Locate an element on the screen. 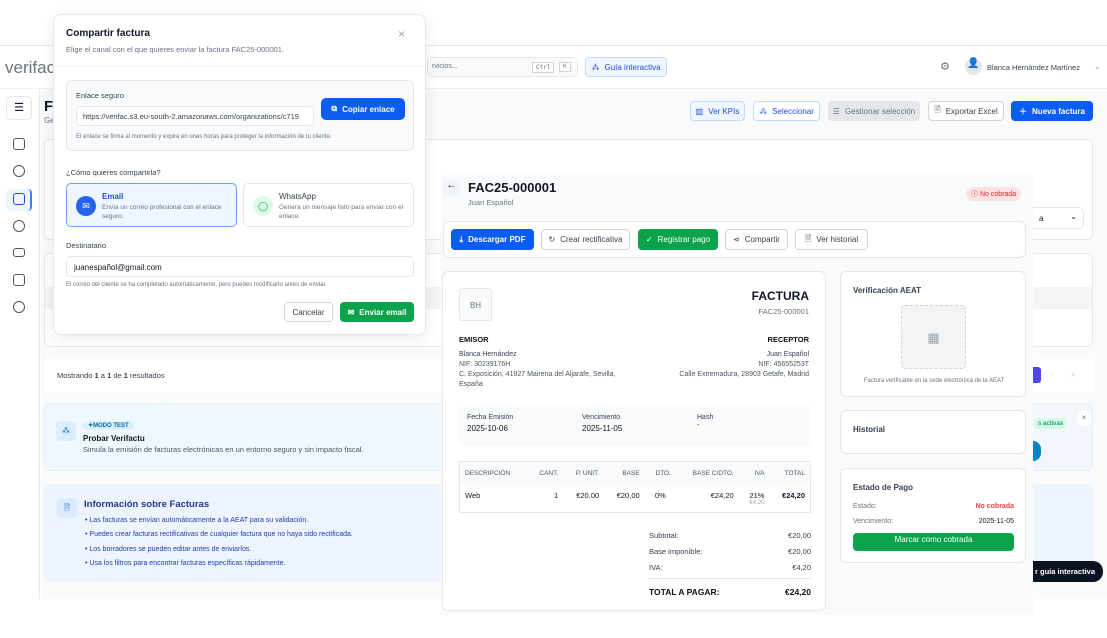  sidebar: ☰ is located at coordinates (20, 344).